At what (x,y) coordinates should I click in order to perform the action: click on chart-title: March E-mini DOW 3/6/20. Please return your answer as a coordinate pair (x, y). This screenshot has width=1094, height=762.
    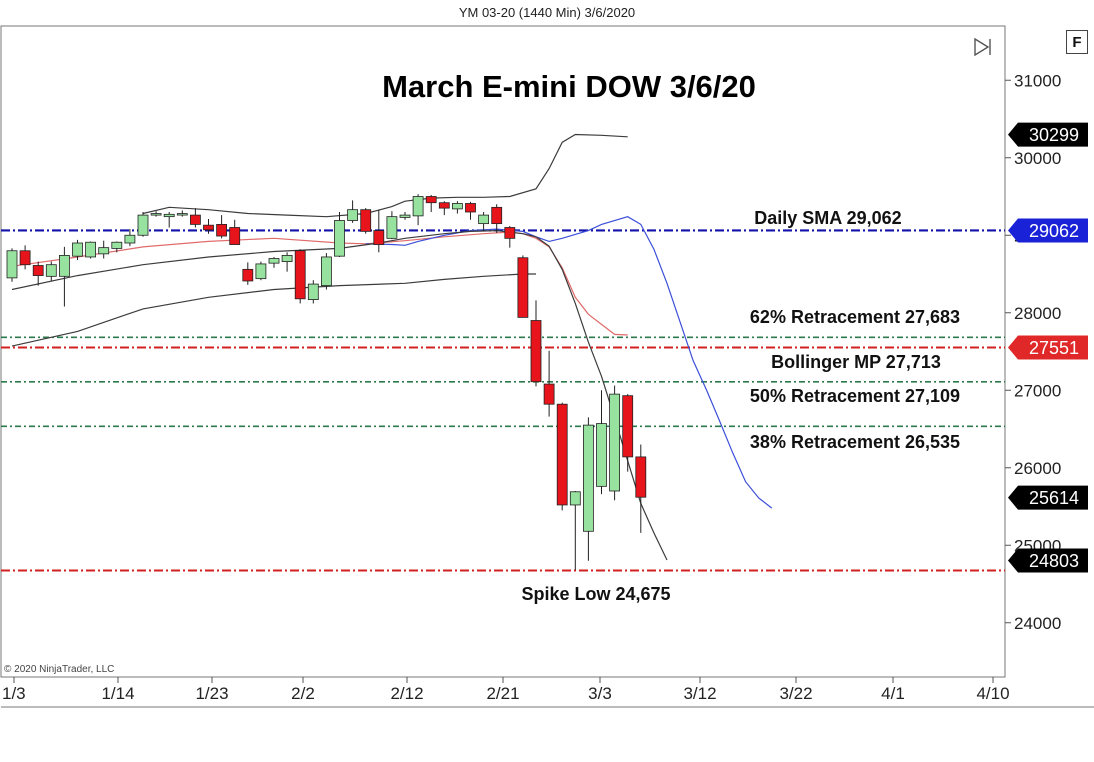
    Looking at the image, I should click on (569, 86).